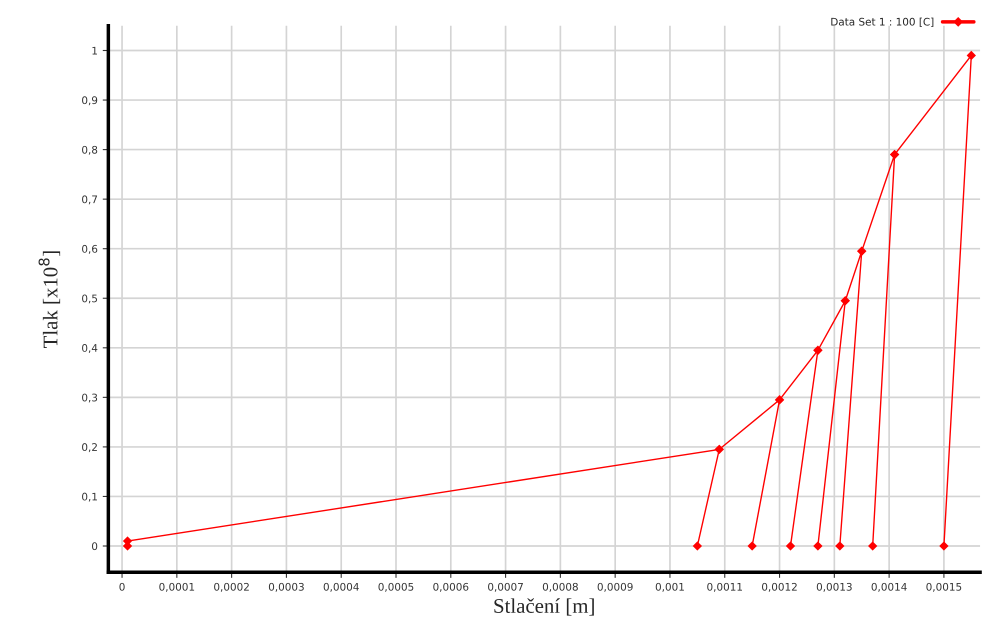  Describe the element at coordinates (944, 587) in the screenshot. I see `x-tick-label: 0,0015` at that location.